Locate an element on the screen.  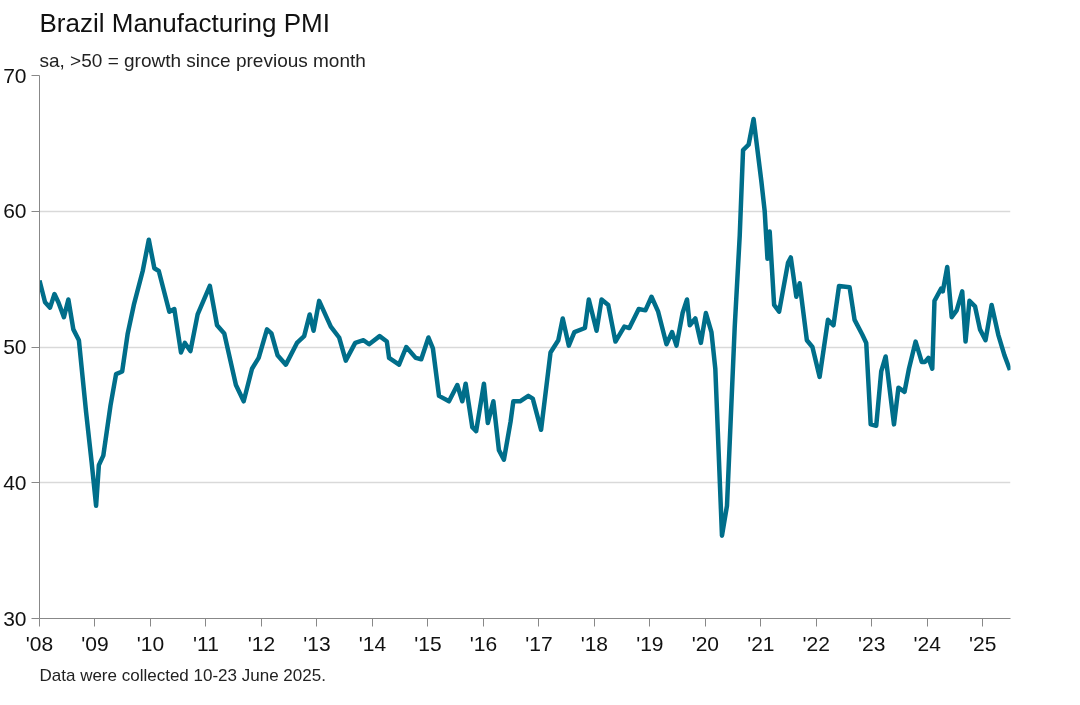
x-tick-label: '14 is located at coordinates (372, 643).